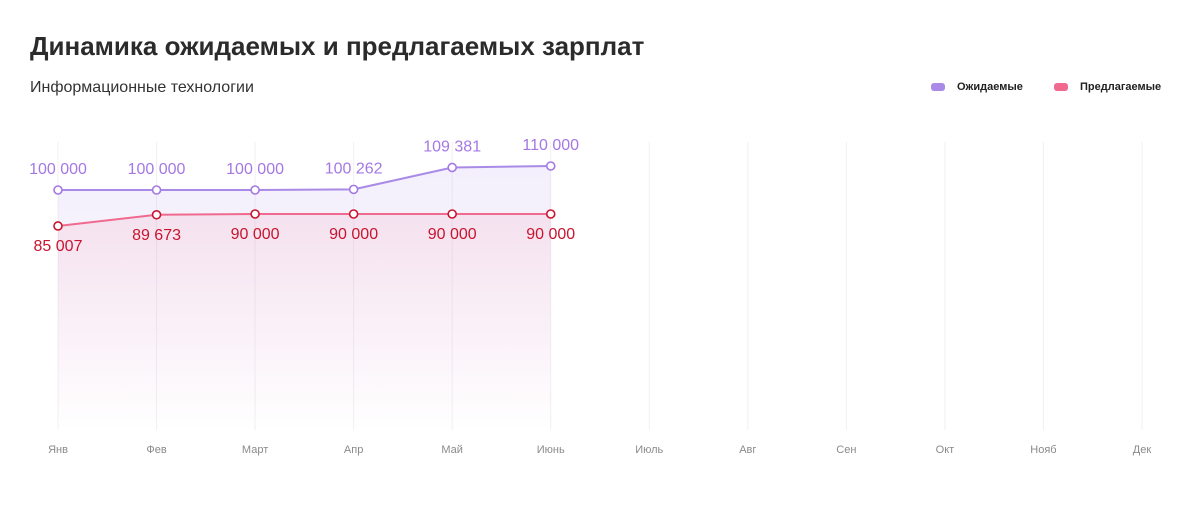 This screenshot has width=1200, height=508. What do you see at coordinates (1142, 450) in the screenshot?
I see `x-tick-label: Дек` at bounding box center [1142, 450].